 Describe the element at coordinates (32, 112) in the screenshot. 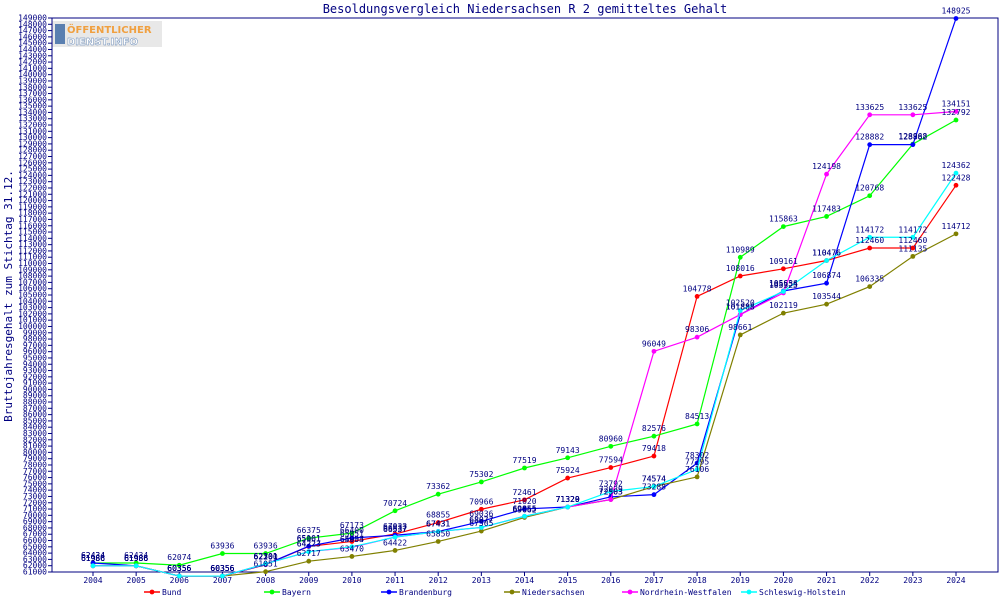

I see `y-tick-label: 134000` at that location.